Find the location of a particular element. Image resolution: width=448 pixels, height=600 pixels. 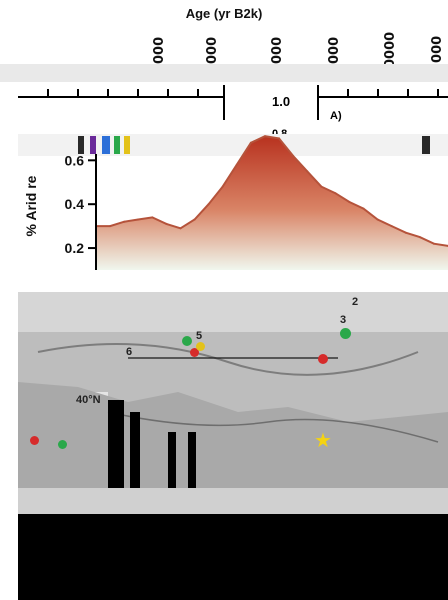

series-line is located at coordinates (272, 191).